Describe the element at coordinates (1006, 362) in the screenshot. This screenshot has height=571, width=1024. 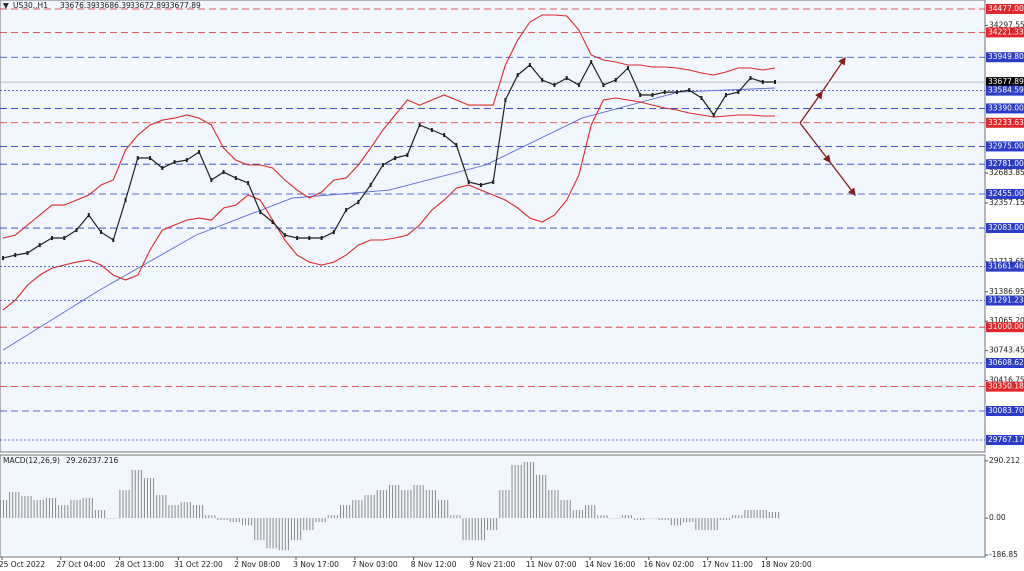
I see `level-label: 30608.62` at that location.